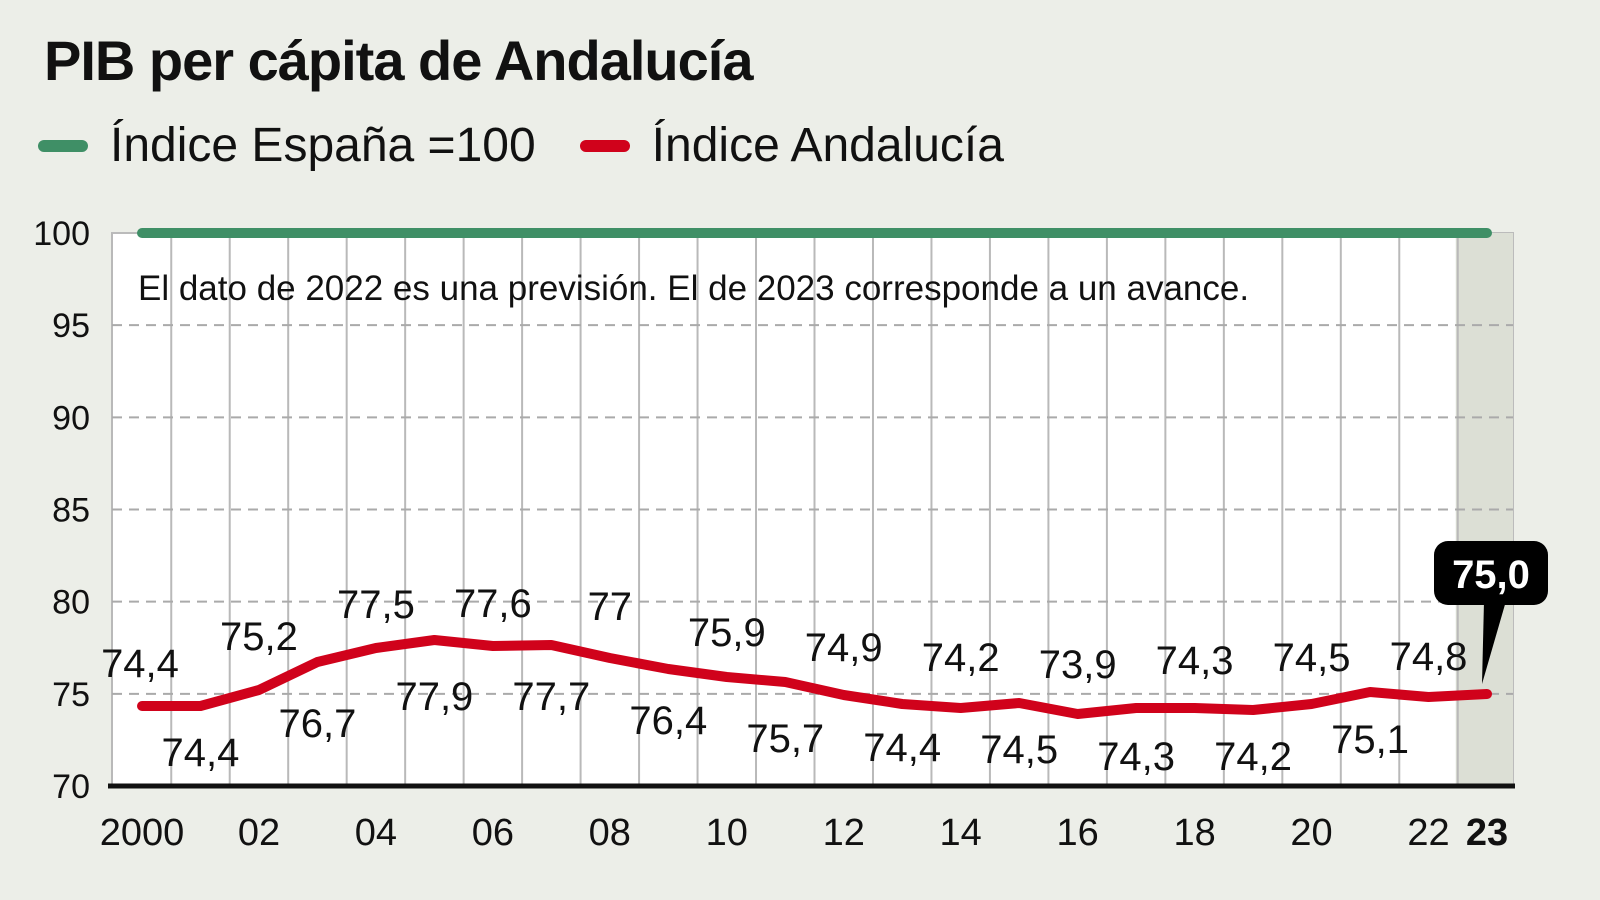 Image resolution: width=1600 pixels, height=900 pixels. What do you see at coordinates (493, 604) in the screenshot?
I see `data-label: 77,6` at bounding box center [493, 604].